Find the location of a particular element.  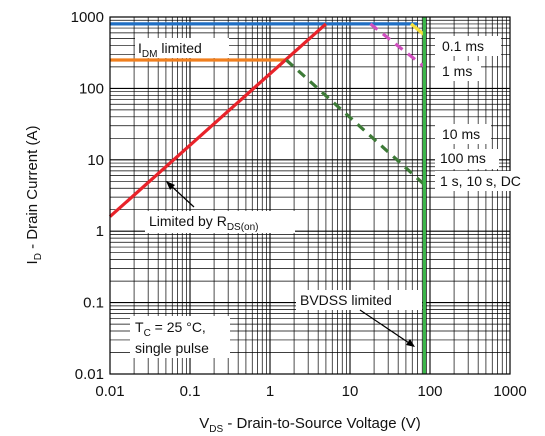

svg-text: BVDSS limited is located at coordinates (346, 300).